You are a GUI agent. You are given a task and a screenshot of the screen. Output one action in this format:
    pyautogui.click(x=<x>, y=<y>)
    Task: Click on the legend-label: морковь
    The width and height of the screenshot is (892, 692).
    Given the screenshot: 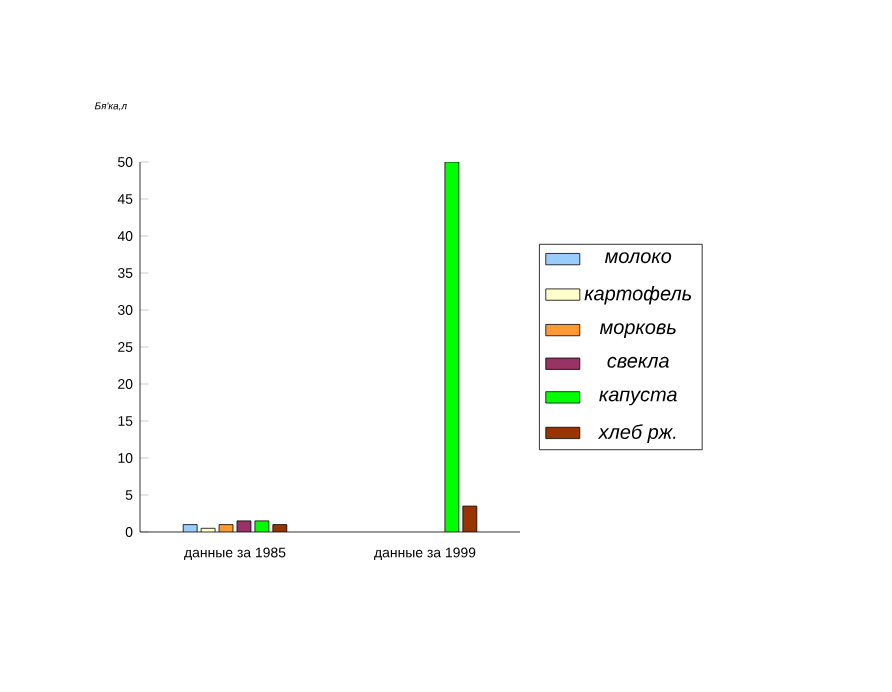 What is the action you would take?
    pyautogui.click(x=637, y=331)
    